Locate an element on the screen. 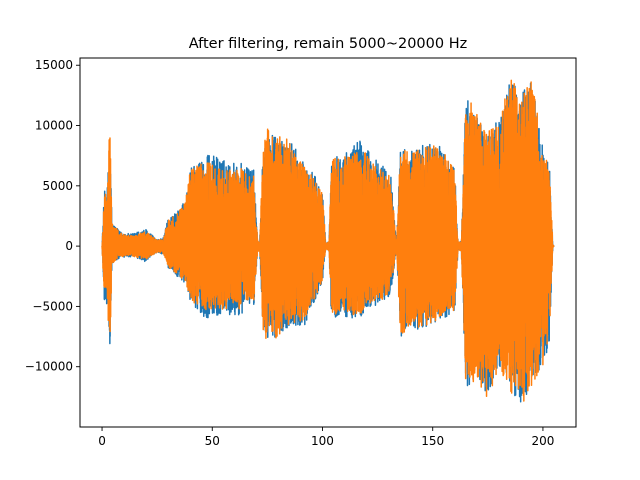  y-axis: −10000 −5000 0 5000 10000 15000 is located at coordinates (52, 216).